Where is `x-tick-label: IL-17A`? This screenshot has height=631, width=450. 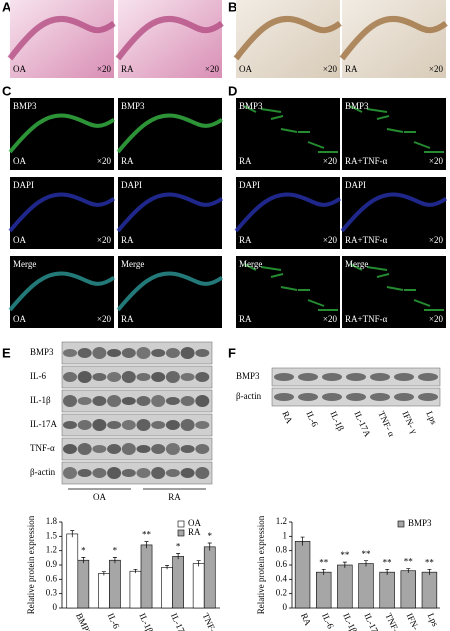 x-tick-label: IL-17A is located at coordinates (179, 621).